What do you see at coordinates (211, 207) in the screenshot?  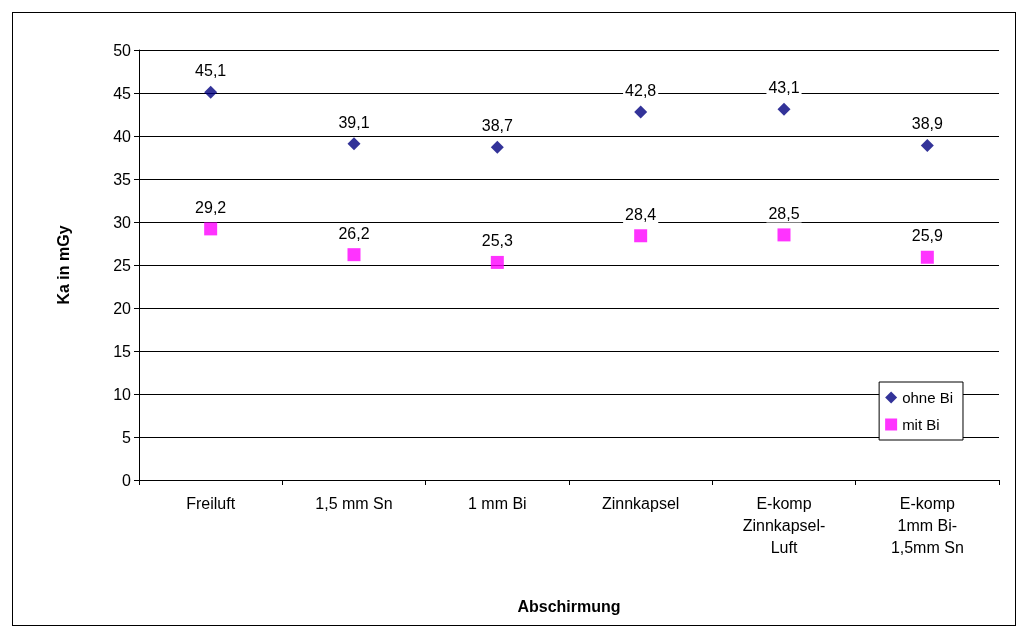 I see `data-label: 29,2` at bounding box center [211, 207].